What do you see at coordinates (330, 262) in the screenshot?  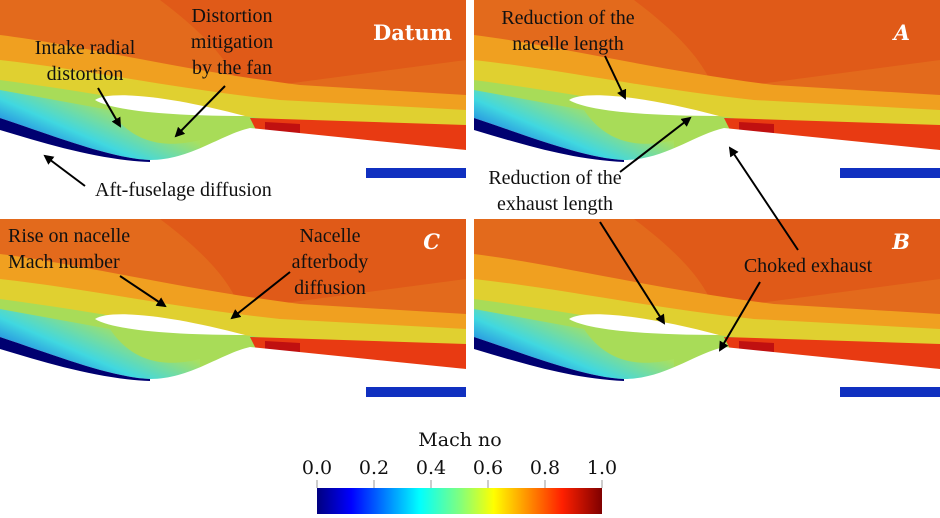 I see `annotation-text: afterbody` at bounding box center [330, 262].